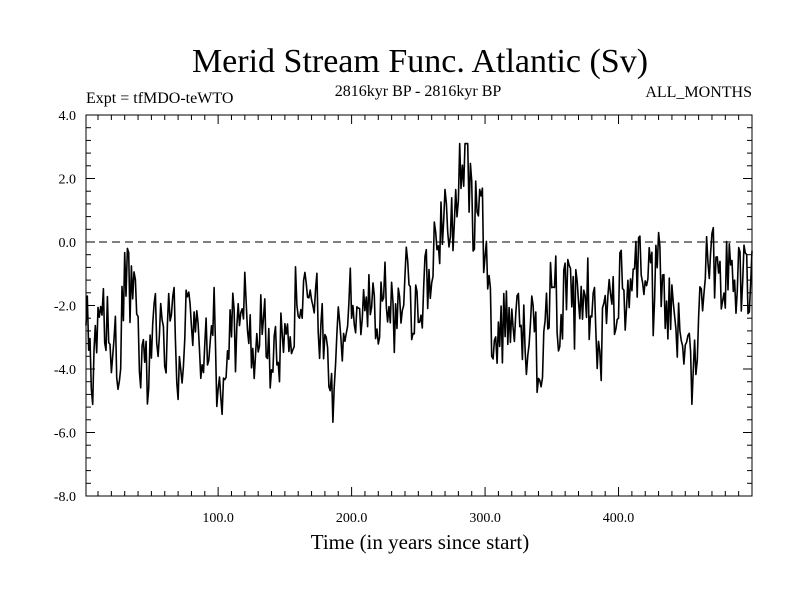  I want to click on y-tick-label: -4.0, so click(65, 370).